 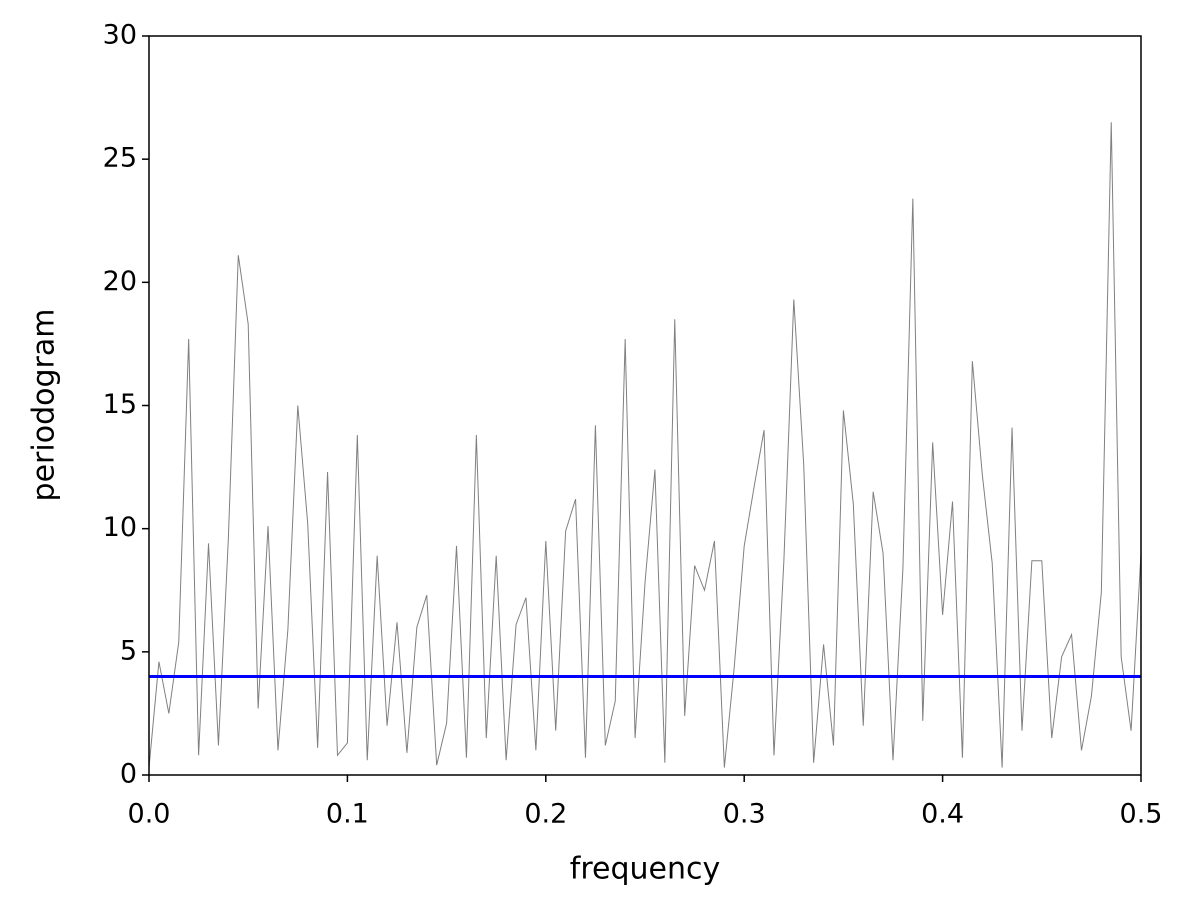 What do you see at coordinates (149, 814) in the screenshot?
I see `x-tick-label: 0.0` at bounding box center [149, 814].